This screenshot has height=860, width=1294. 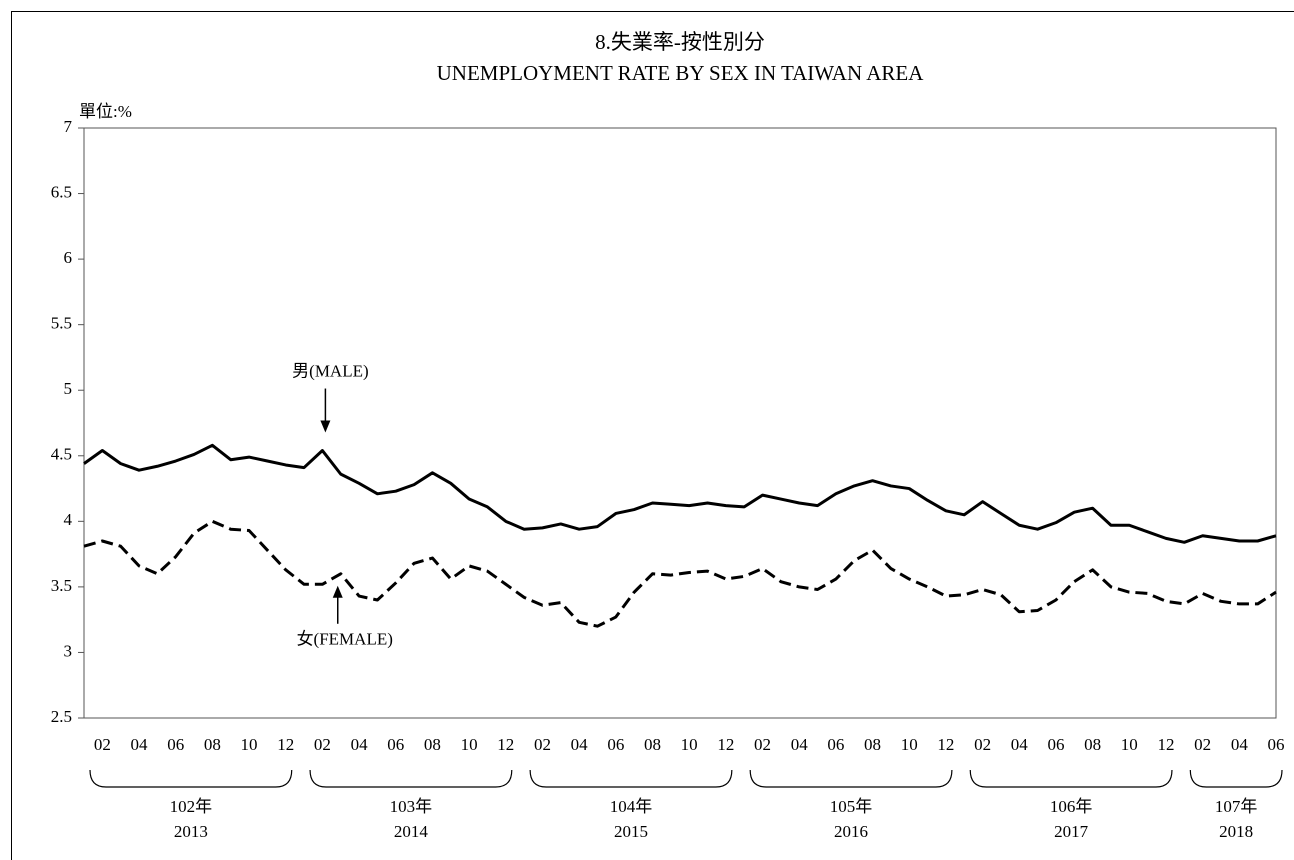 I want to click on year-label-ad: 2016, so click(x=851, y=831).